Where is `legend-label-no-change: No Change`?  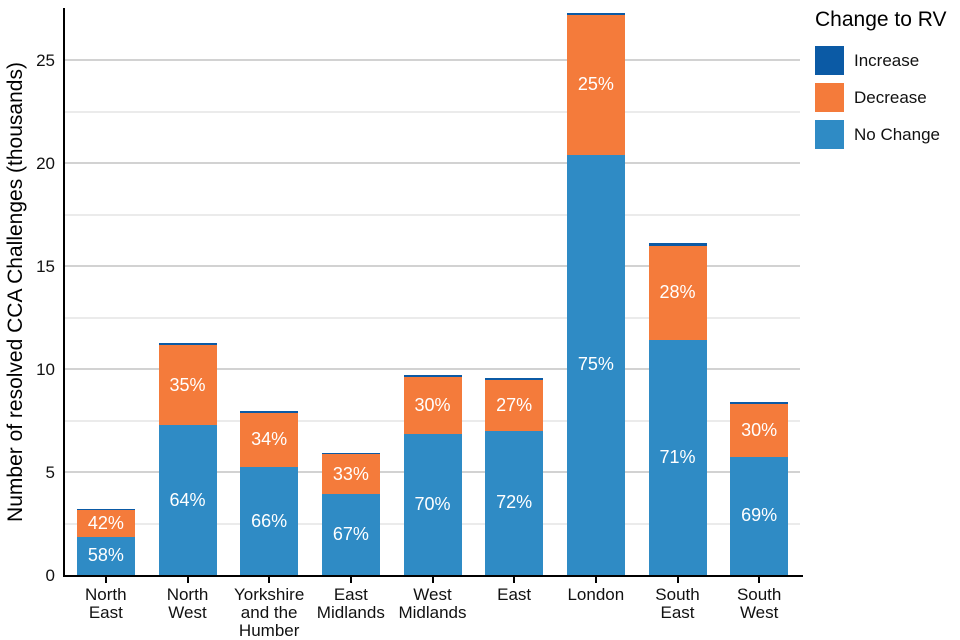 legend-label-no-change: No Change is located at coordinates (897, 134).